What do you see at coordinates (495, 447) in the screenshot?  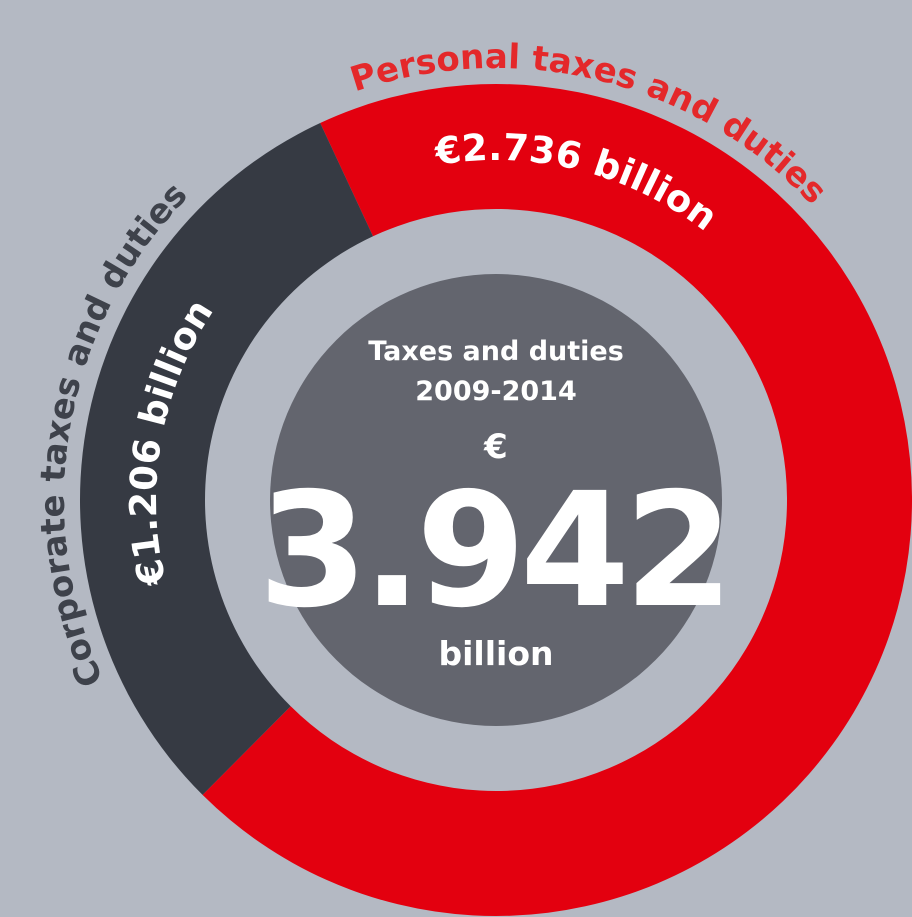 I see `center-symbol: €` at bounding box center [495, 447].